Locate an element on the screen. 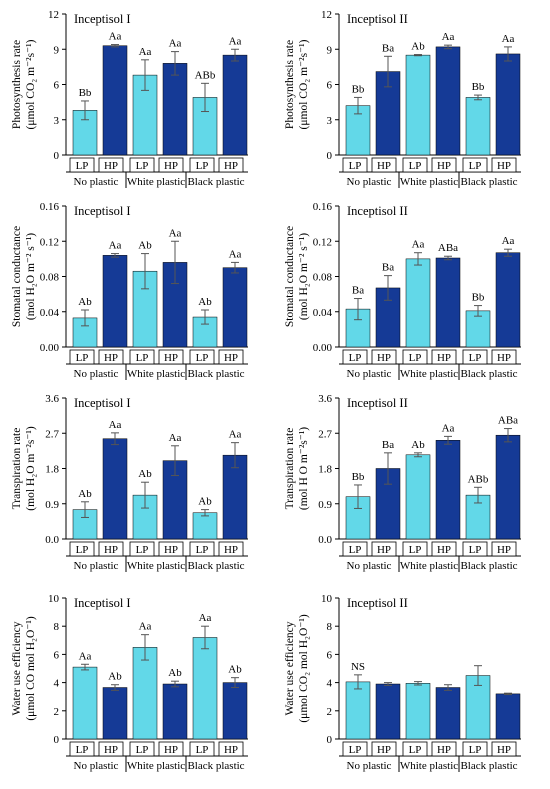 This screenshot has width=550, height=789. y-tick-label: 0.0 is located at coordinates (52, 540).